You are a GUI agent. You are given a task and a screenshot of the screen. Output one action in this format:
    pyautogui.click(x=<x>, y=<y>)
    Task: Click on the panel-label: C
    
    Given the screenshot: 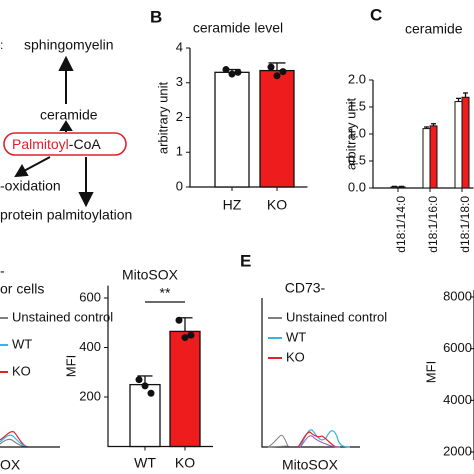 What is the action you would take?
    pyautogui.click(x=376, y=14)
    